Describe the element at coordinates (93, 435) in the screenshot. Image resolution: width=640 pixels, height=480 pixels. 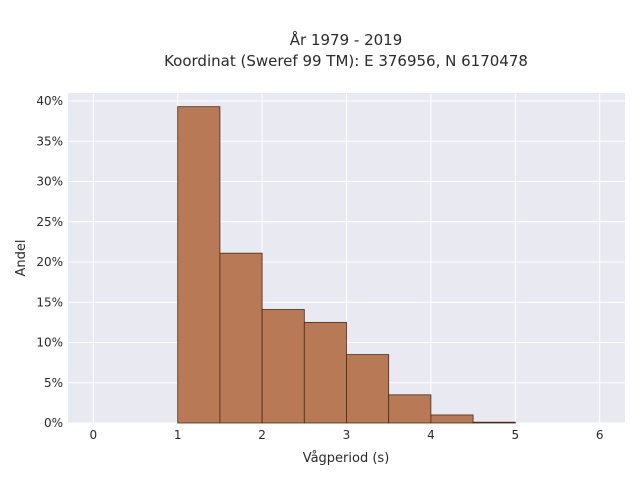
I see `x-tick-label: 0` at that location.